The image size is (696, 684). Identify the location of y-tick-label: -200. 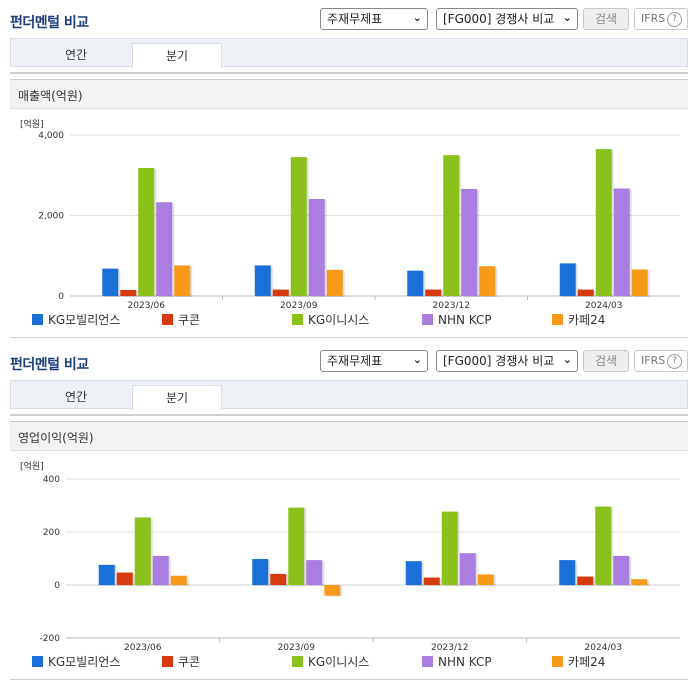
(50, 639).